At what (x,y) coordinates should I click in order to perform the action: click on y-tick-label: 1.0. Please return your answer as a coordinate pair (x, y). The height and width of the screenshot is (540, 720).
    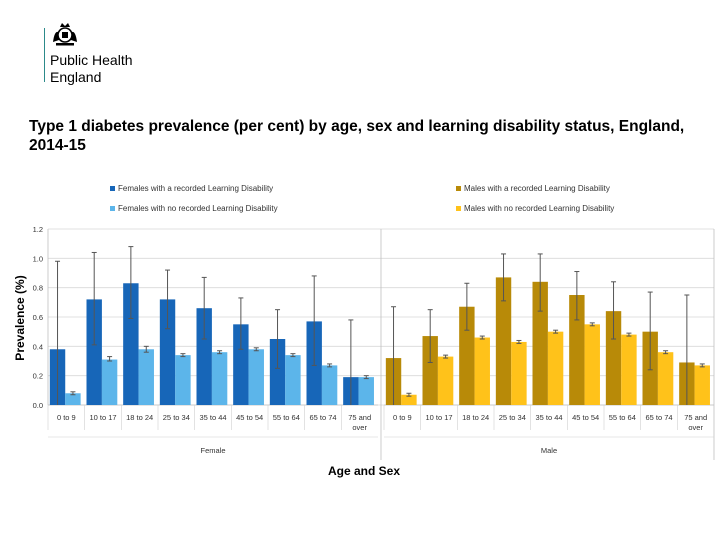
    Looking at the image, I should click on (38, 258).